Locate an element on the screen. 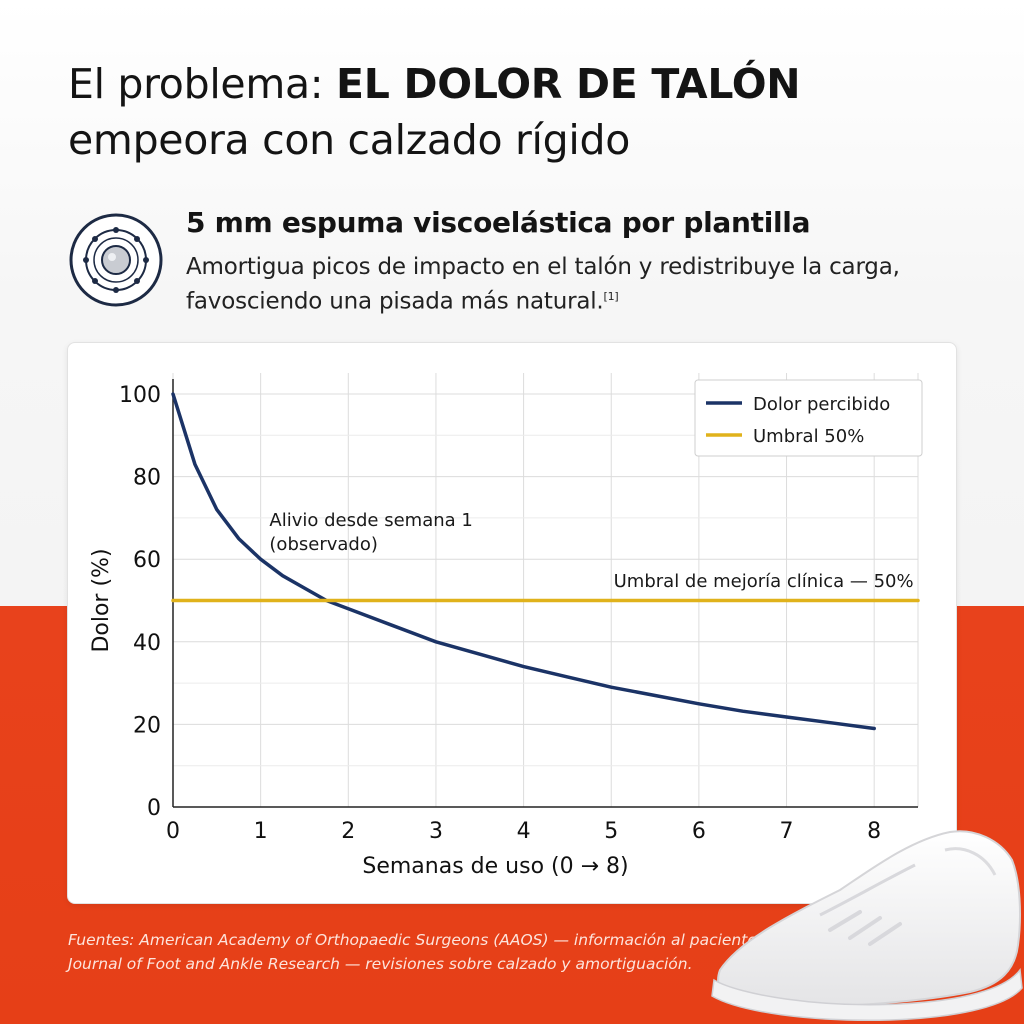 The height and width of the screenshot is (1024, 1024). feature-title: 5 mm espuma viscoelástica por plantilla is located at coordinates (498, 222).